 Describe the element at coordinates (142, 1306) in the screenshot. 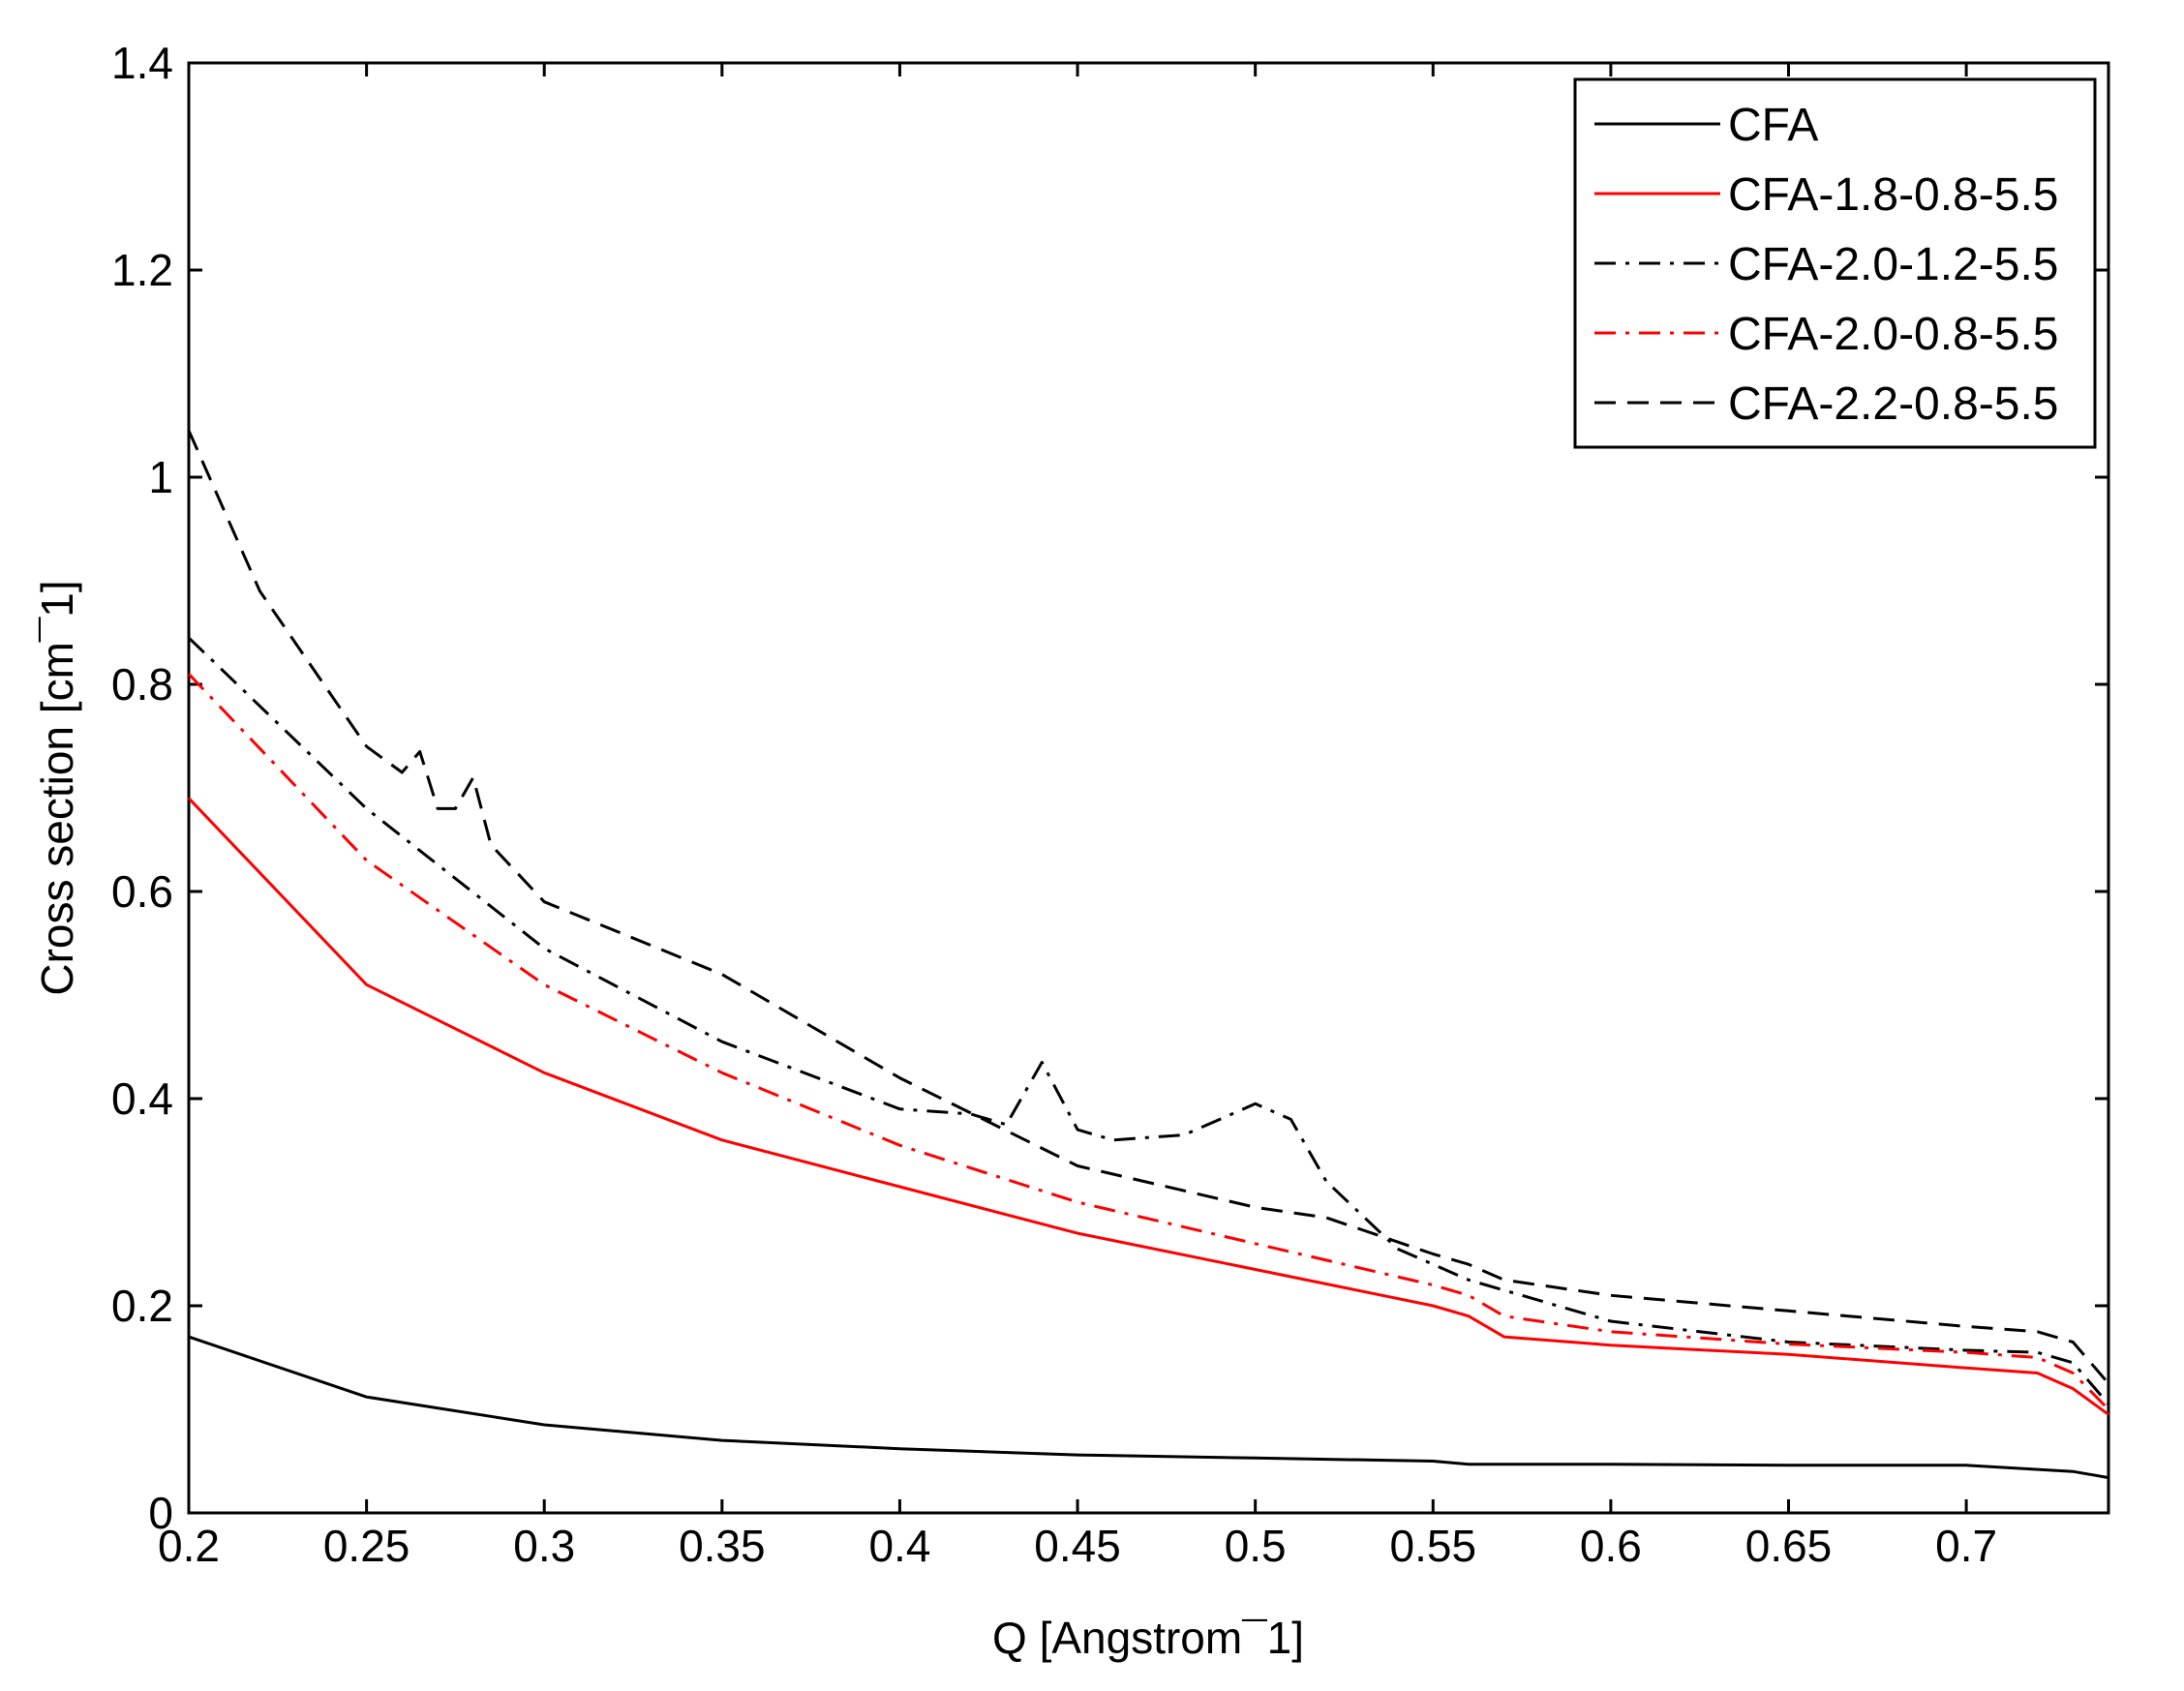

I see `y-tick-label: 0.2` at that location.